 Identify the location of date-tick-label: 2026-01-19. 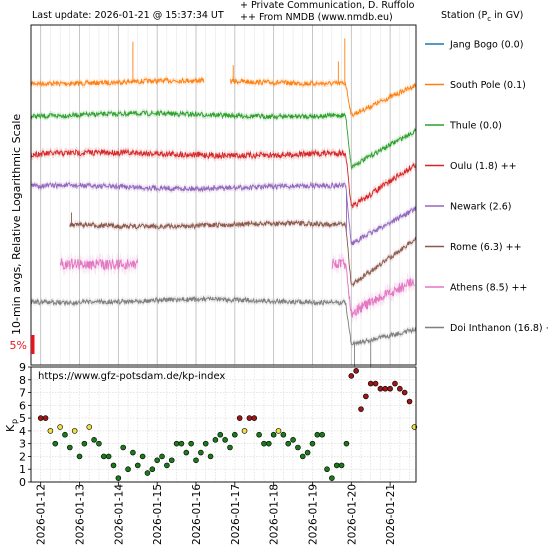
(313, 514).